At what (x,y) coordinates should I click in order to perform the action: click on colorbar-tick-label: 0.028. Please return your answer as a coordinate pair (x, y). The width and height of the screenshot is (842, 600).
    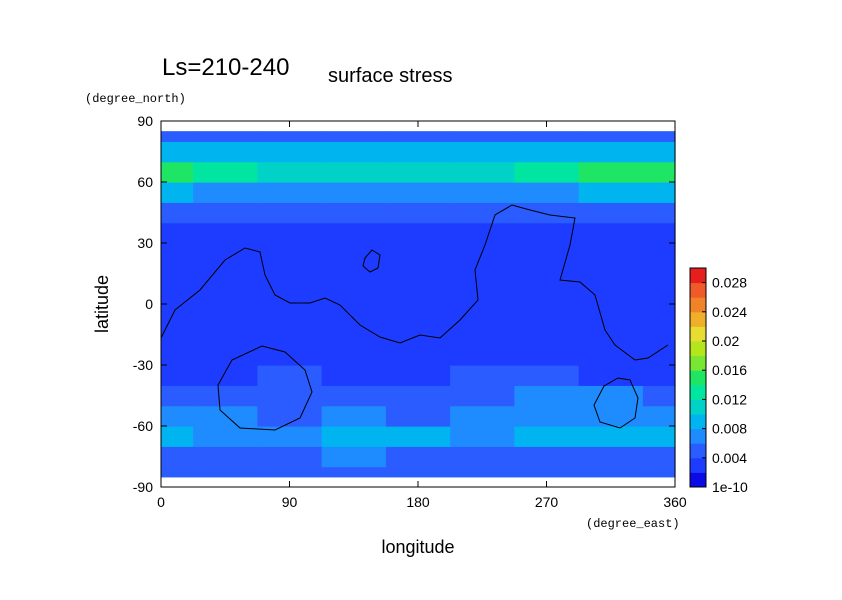
    Looking at the image, I should click on (729, 283).